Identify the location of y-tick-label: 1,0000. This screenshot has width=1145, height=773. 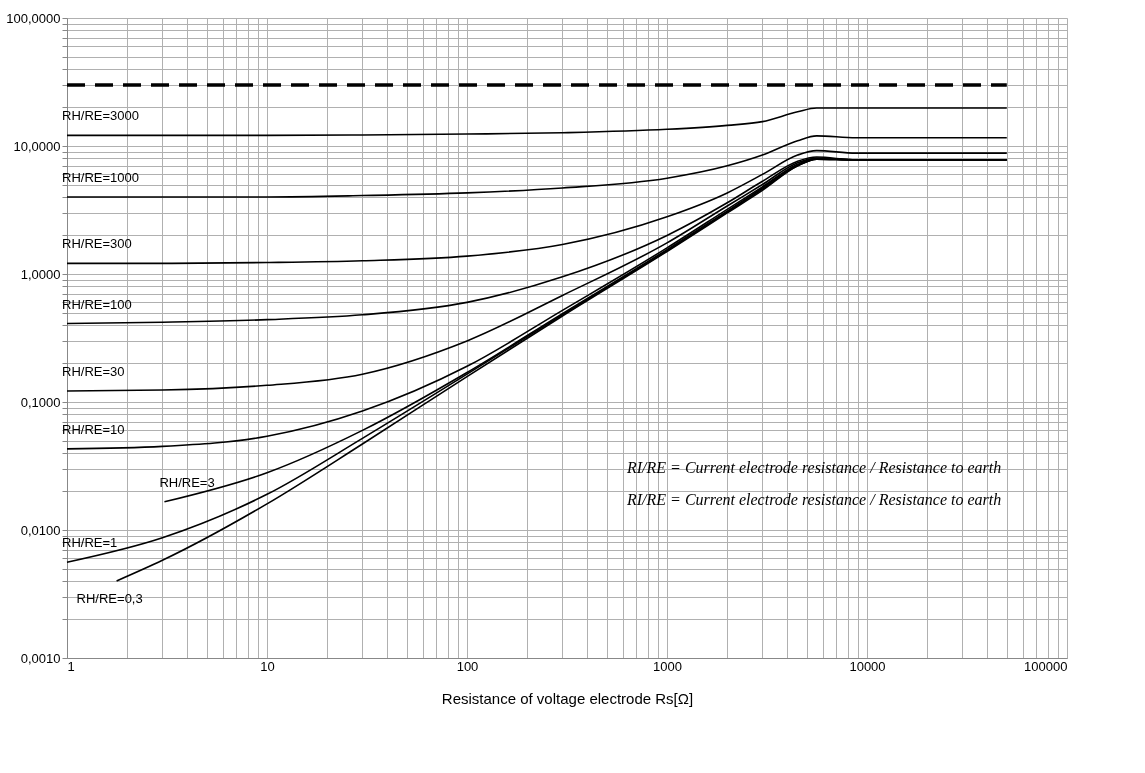
(40, 274).